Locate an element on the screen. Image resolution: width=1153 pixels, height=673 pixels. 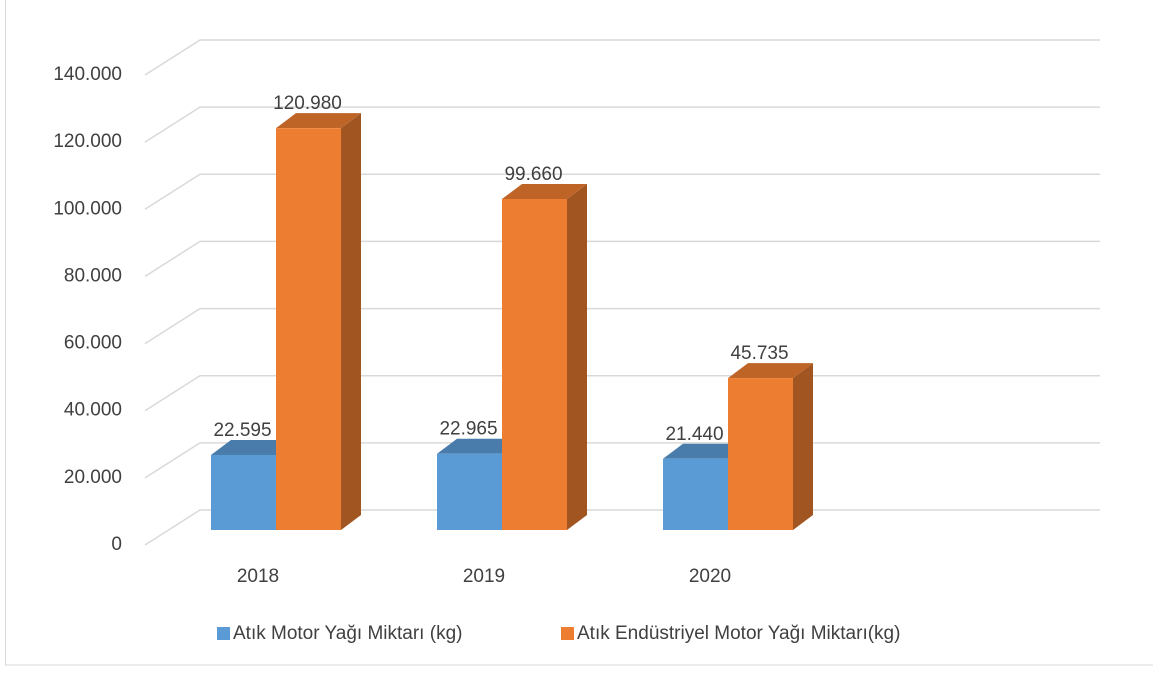
y-tick-label: 60.000 is located at coordinates (93, 343).